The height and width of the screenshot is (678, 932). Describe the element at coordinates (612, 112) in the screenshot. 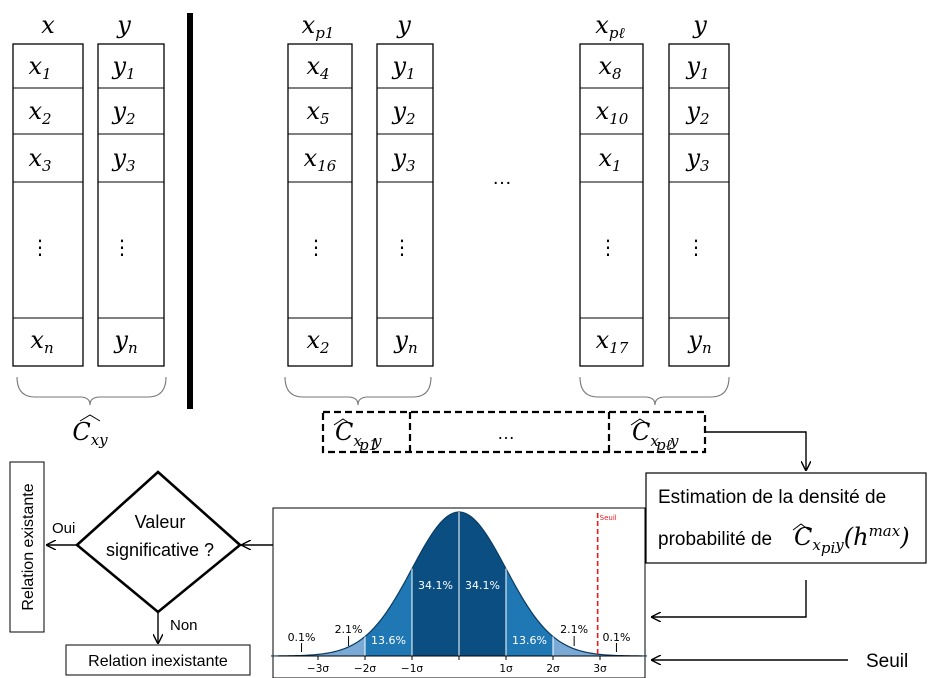

I see `cell-x10: x10` at that location.